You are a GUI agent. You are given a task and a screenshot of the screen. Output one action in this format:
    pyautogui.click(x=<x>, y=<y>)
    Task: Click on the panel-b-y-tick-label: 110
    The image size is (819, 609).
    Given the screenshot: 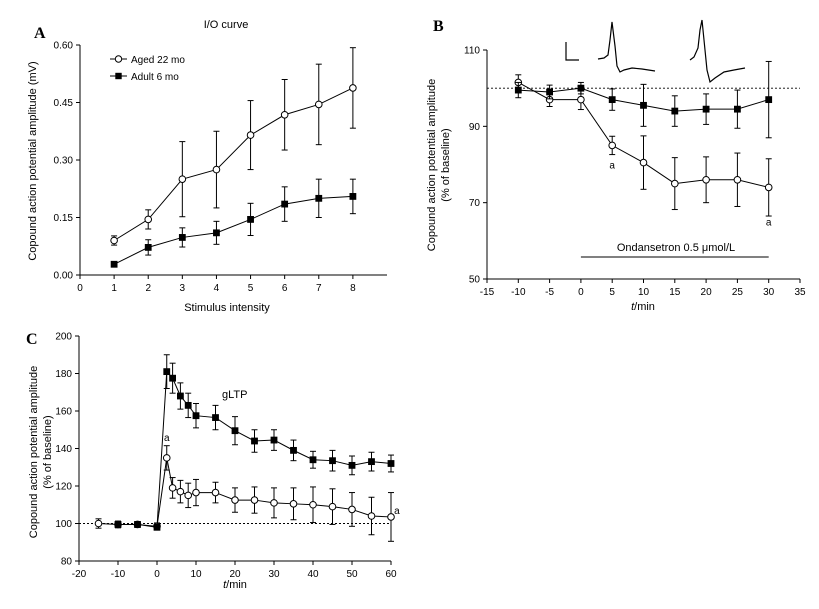 What is the action you would take?
    pyautogui.click(x=472, y=51)
    